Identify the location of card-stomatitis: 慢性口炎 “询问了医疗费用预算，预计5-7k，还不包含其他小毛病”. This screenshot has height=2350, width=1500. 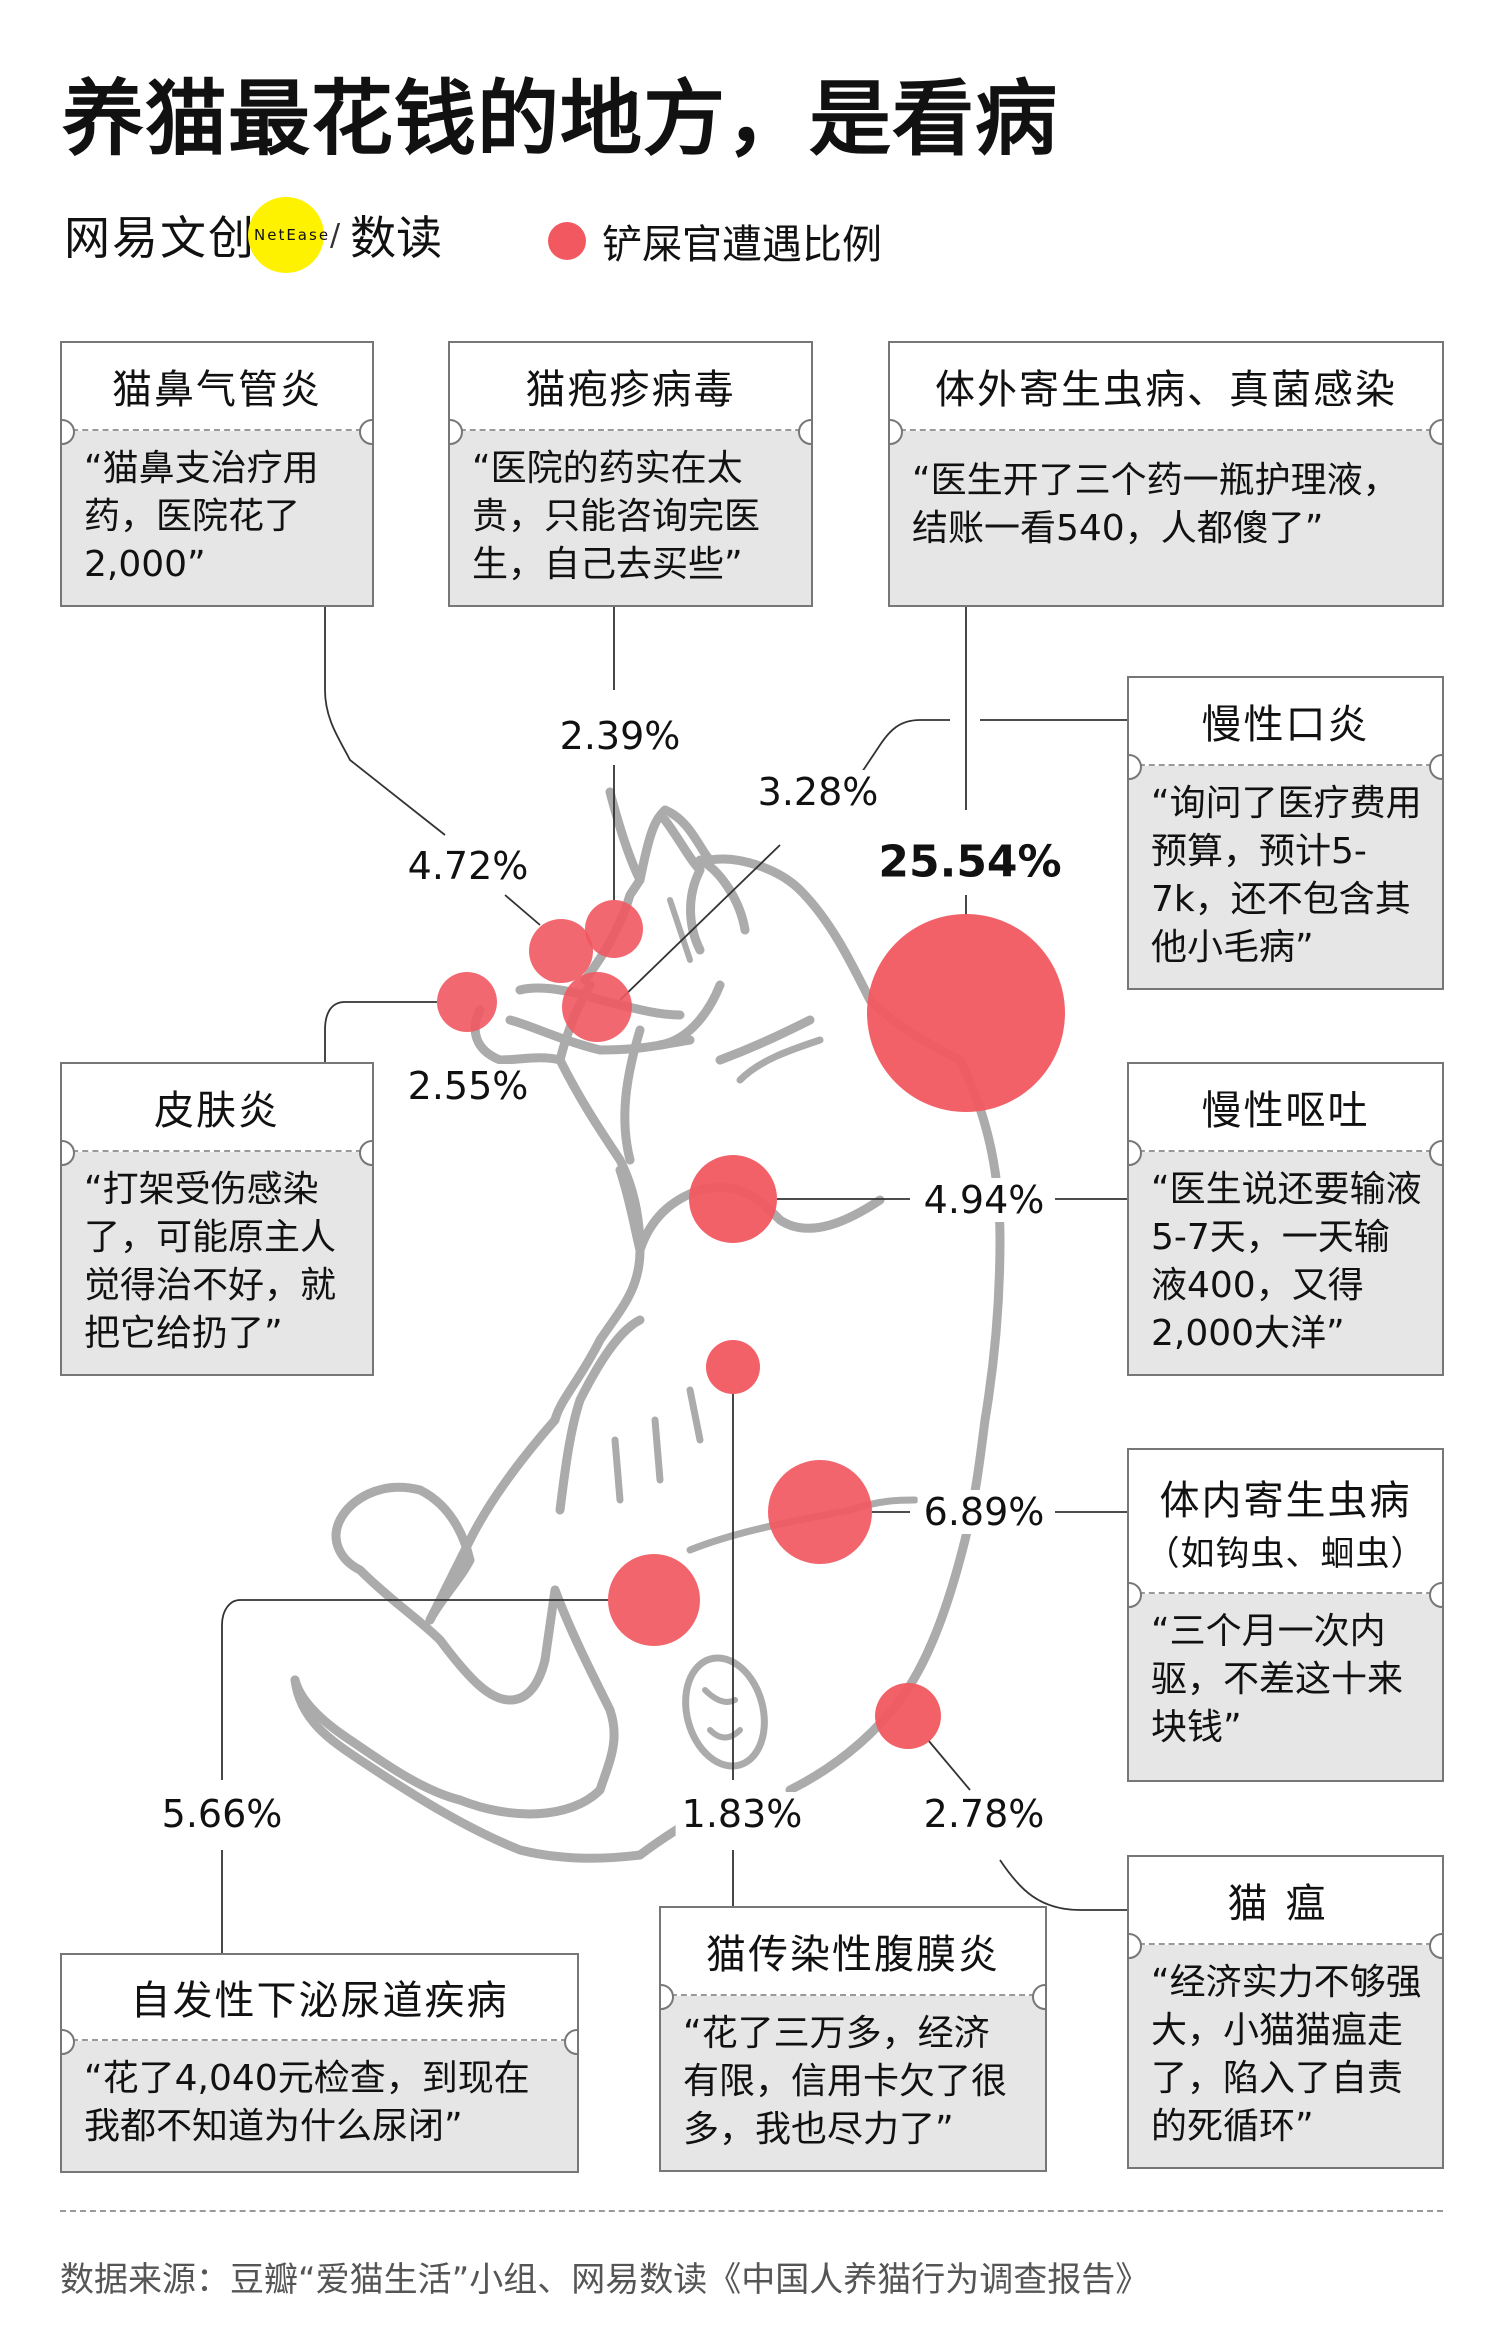
(1285, 833).